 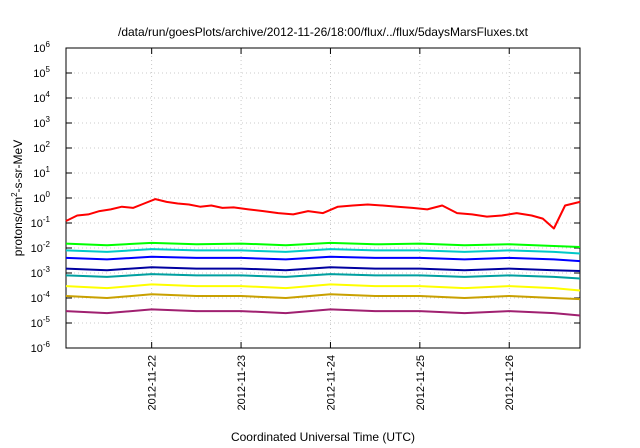 What do you see at coordinates (41, 197) in the screenshot?
I see `y-tick-label: 10⁰` at bounding box center [41, 197].